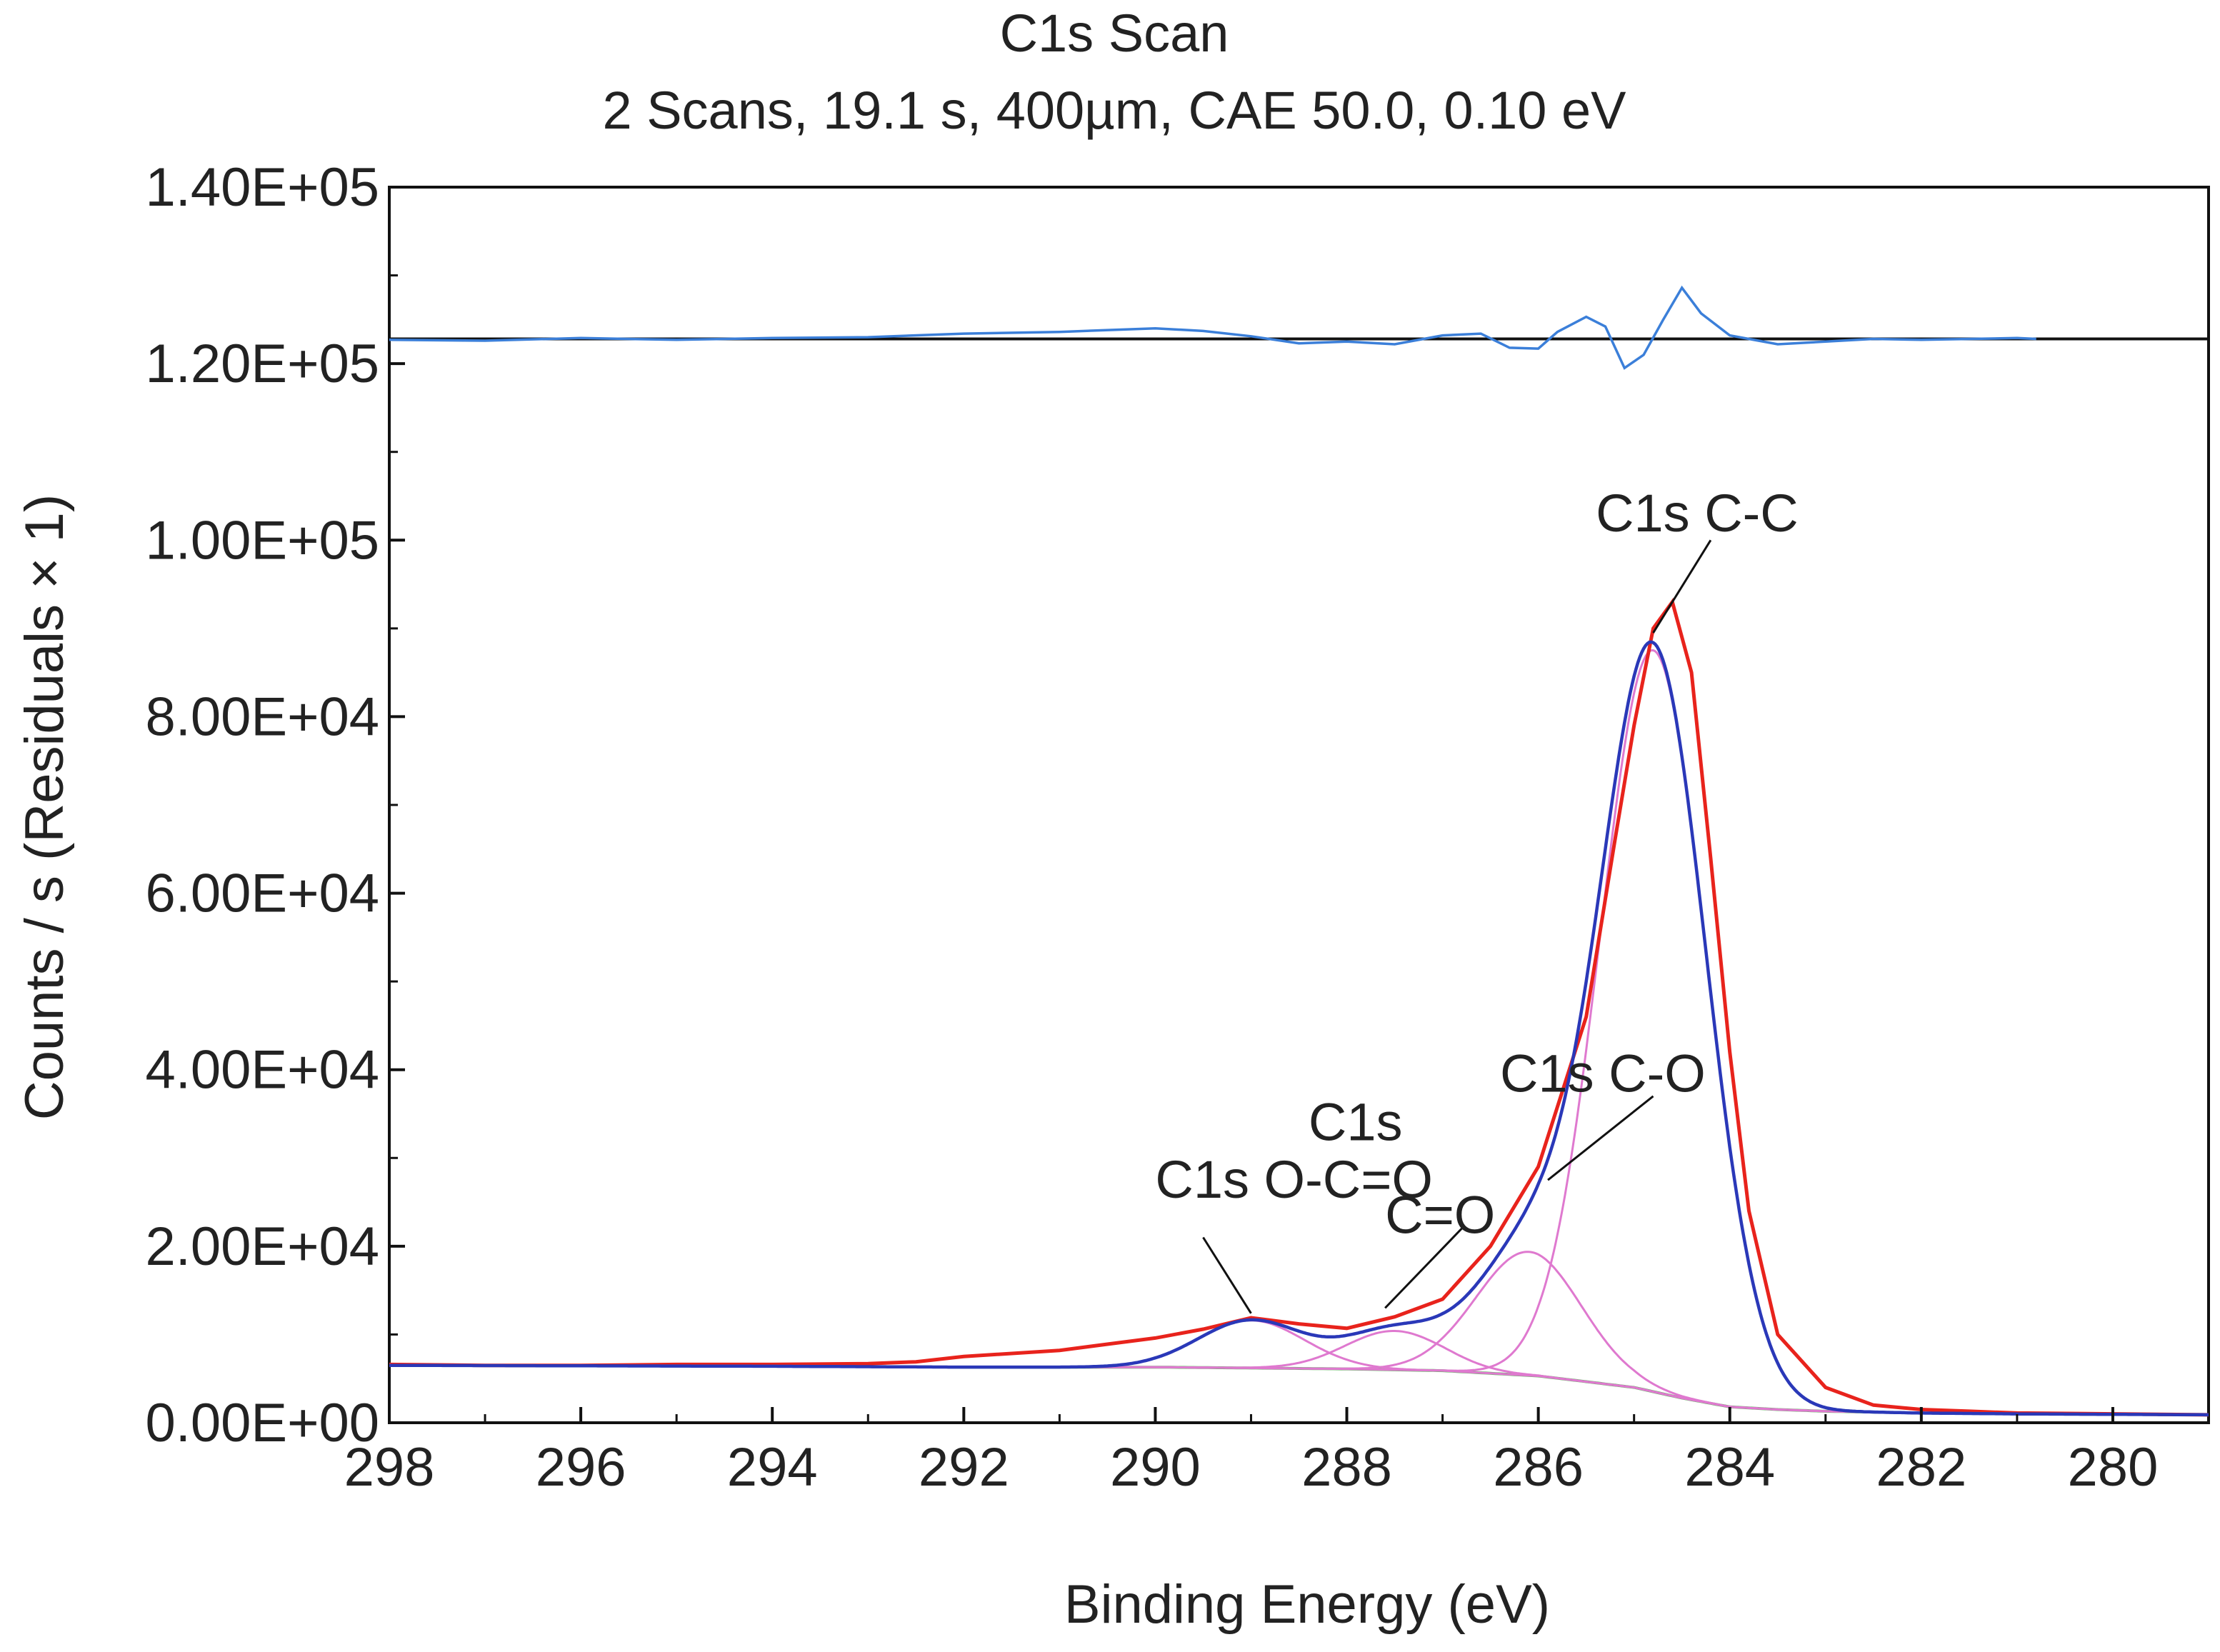 This screenshot has width=2220, height=1652. Describe the element at coordinates (262, 893) in the screenshot. I see `y-tick-label-3: 6.00E+04` at that location.